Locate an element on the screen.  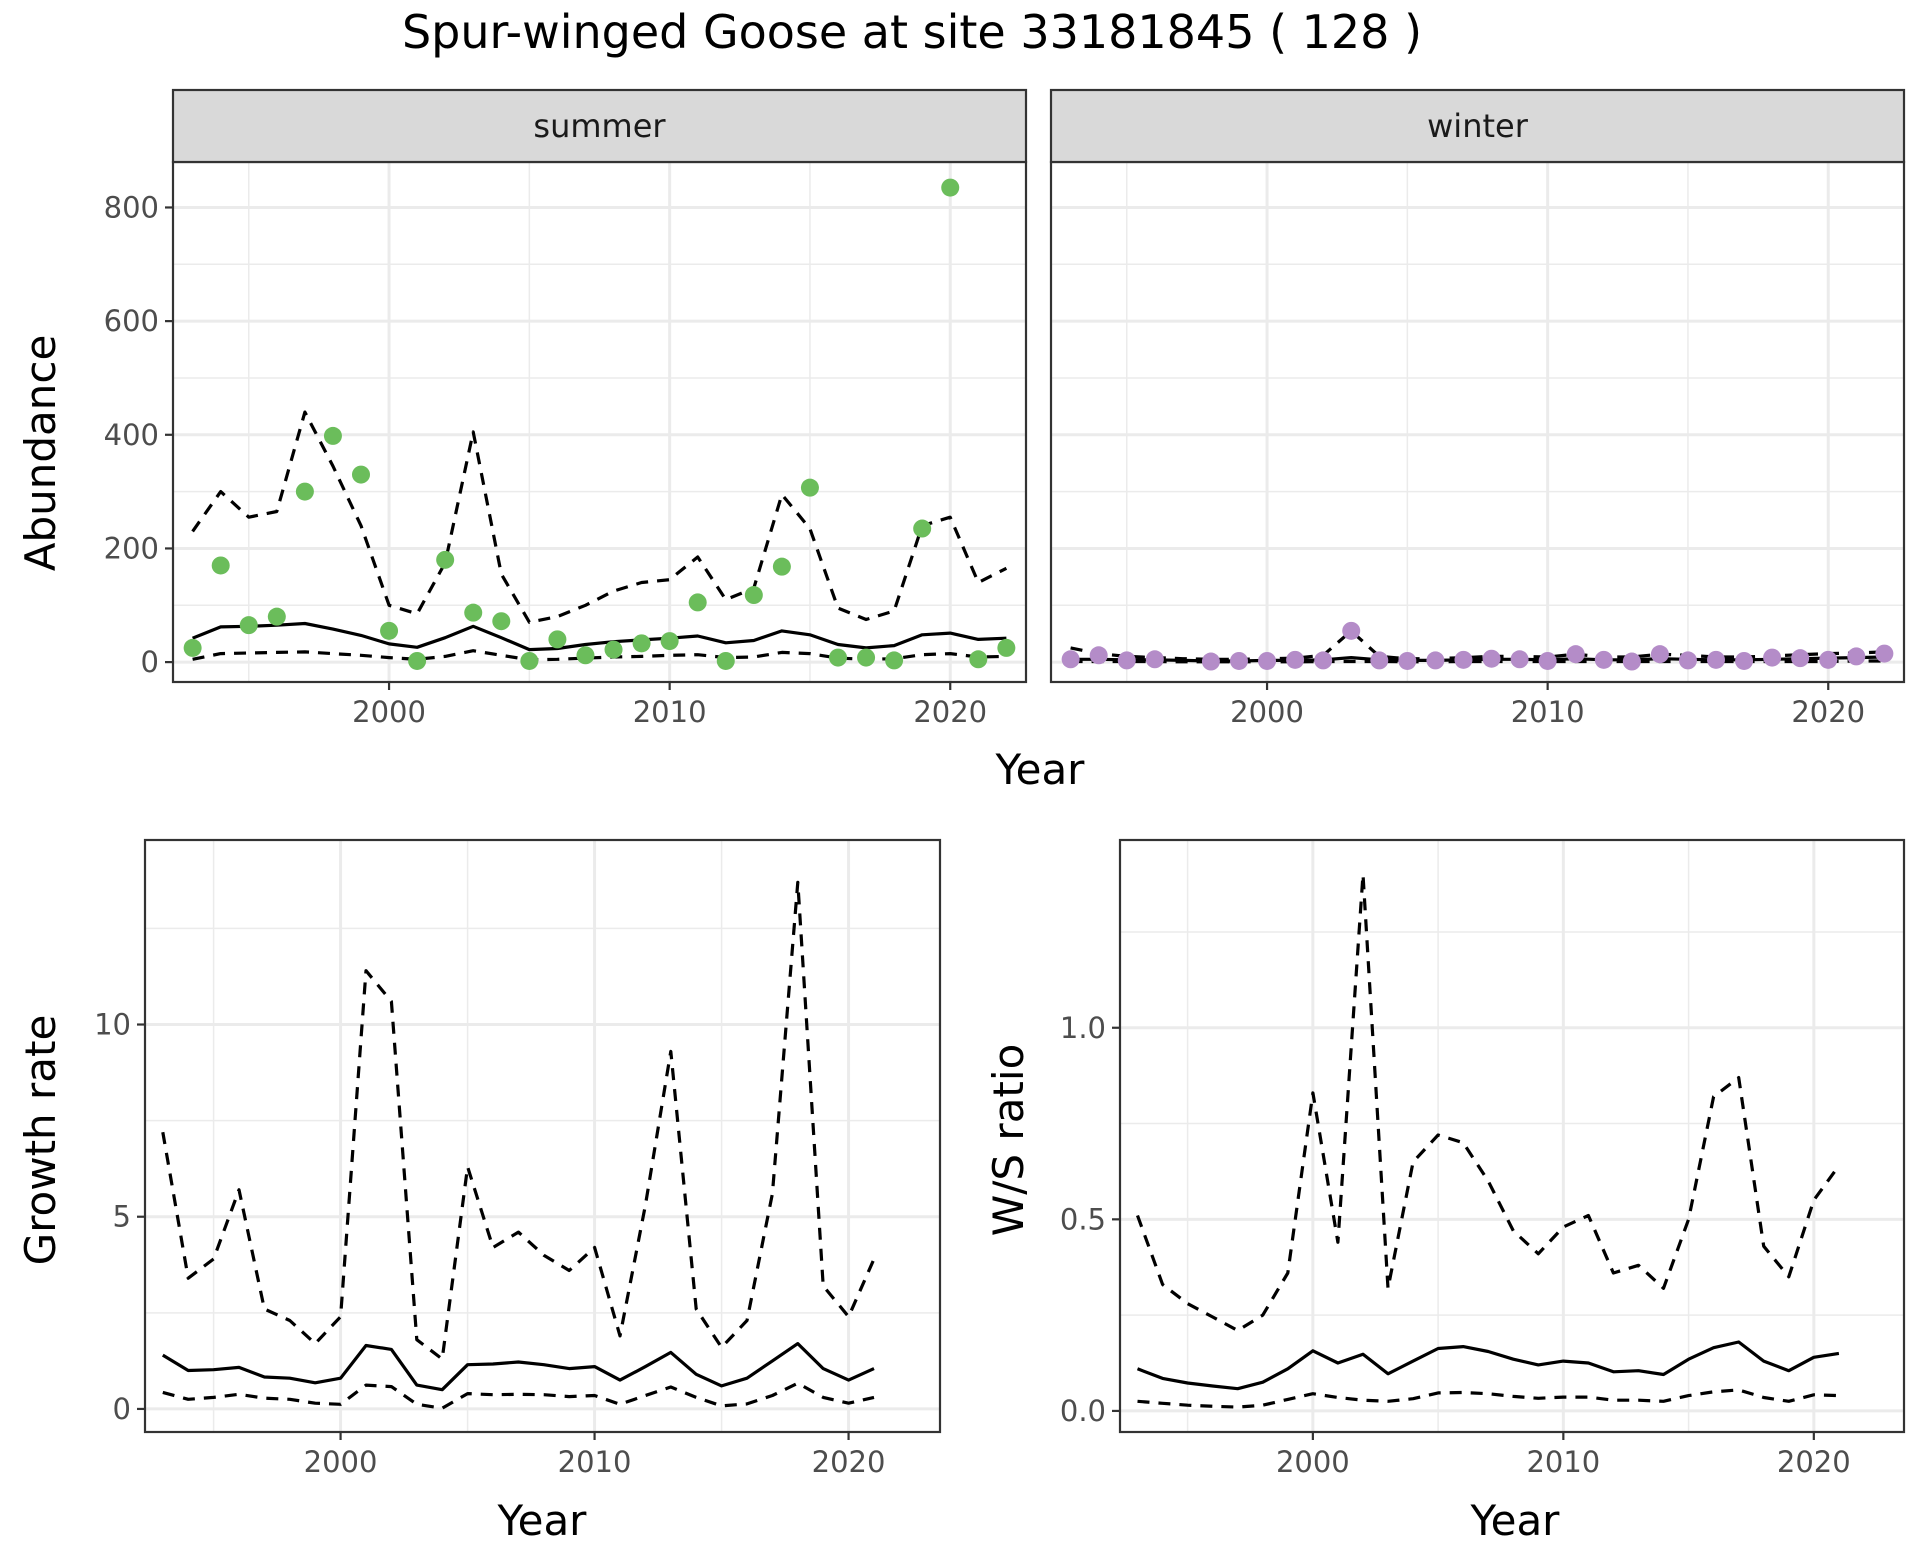
panel-border is located at coordinates (1477, 422).